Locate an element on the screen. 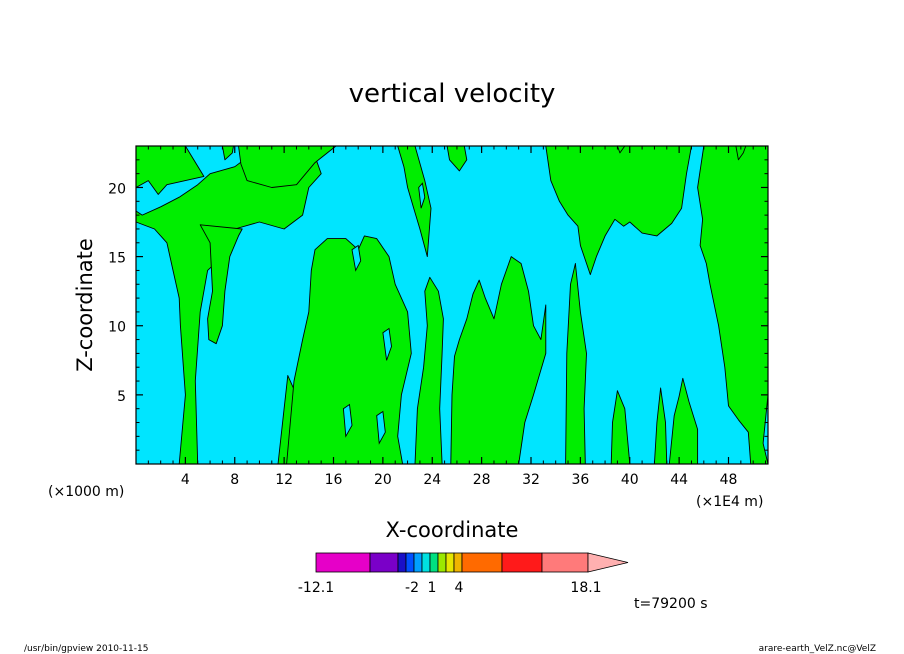 Image resolution: width=904 pixels, height=654 pixels. x-tick-label: 40 is located at coordinates (630, 480).